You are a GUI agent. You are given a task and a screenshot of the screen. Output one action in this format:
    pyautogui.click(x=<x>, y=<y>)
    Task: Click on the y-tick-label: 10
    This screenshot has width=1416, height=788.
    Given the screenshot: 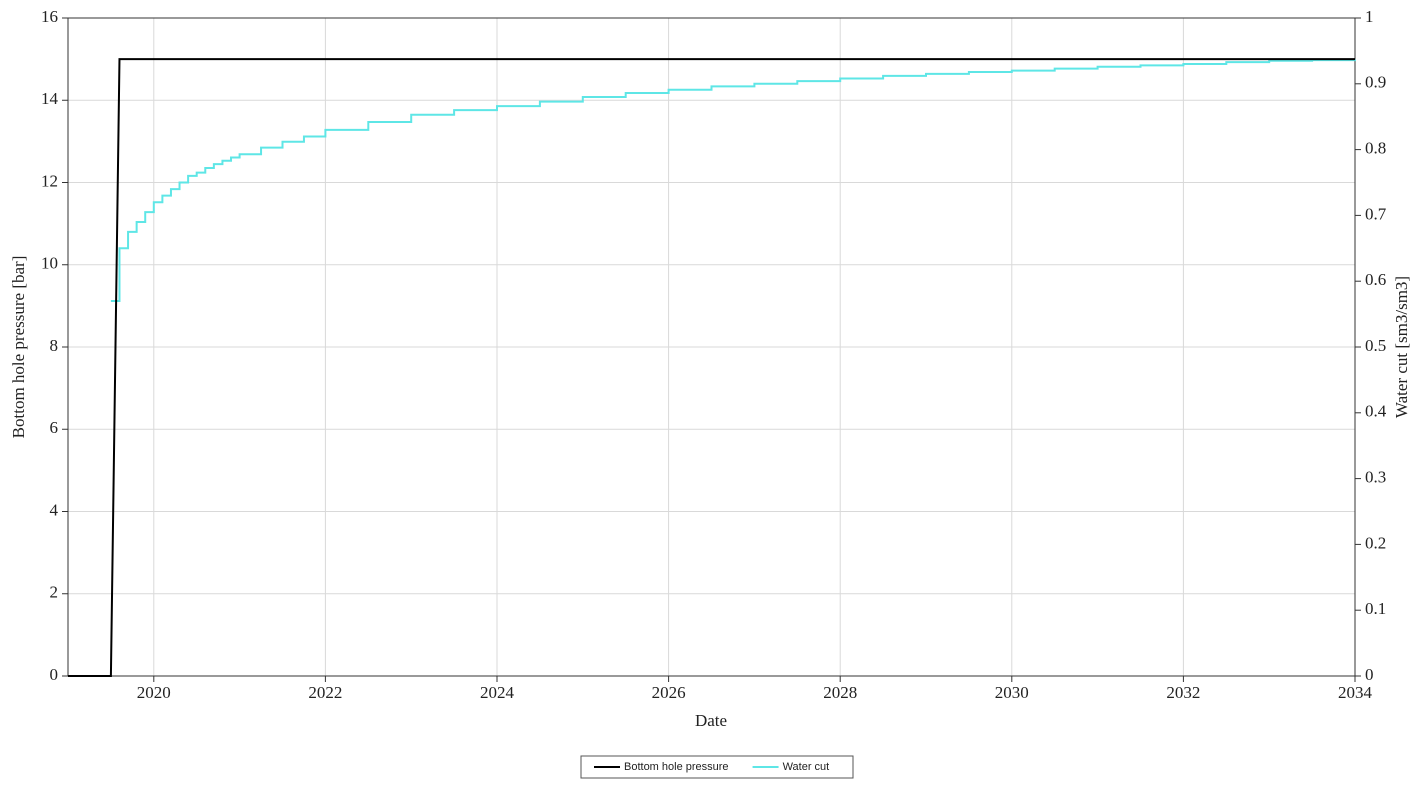 What is the action you would take?
    pyautogui.click(x=49, y=263)
    